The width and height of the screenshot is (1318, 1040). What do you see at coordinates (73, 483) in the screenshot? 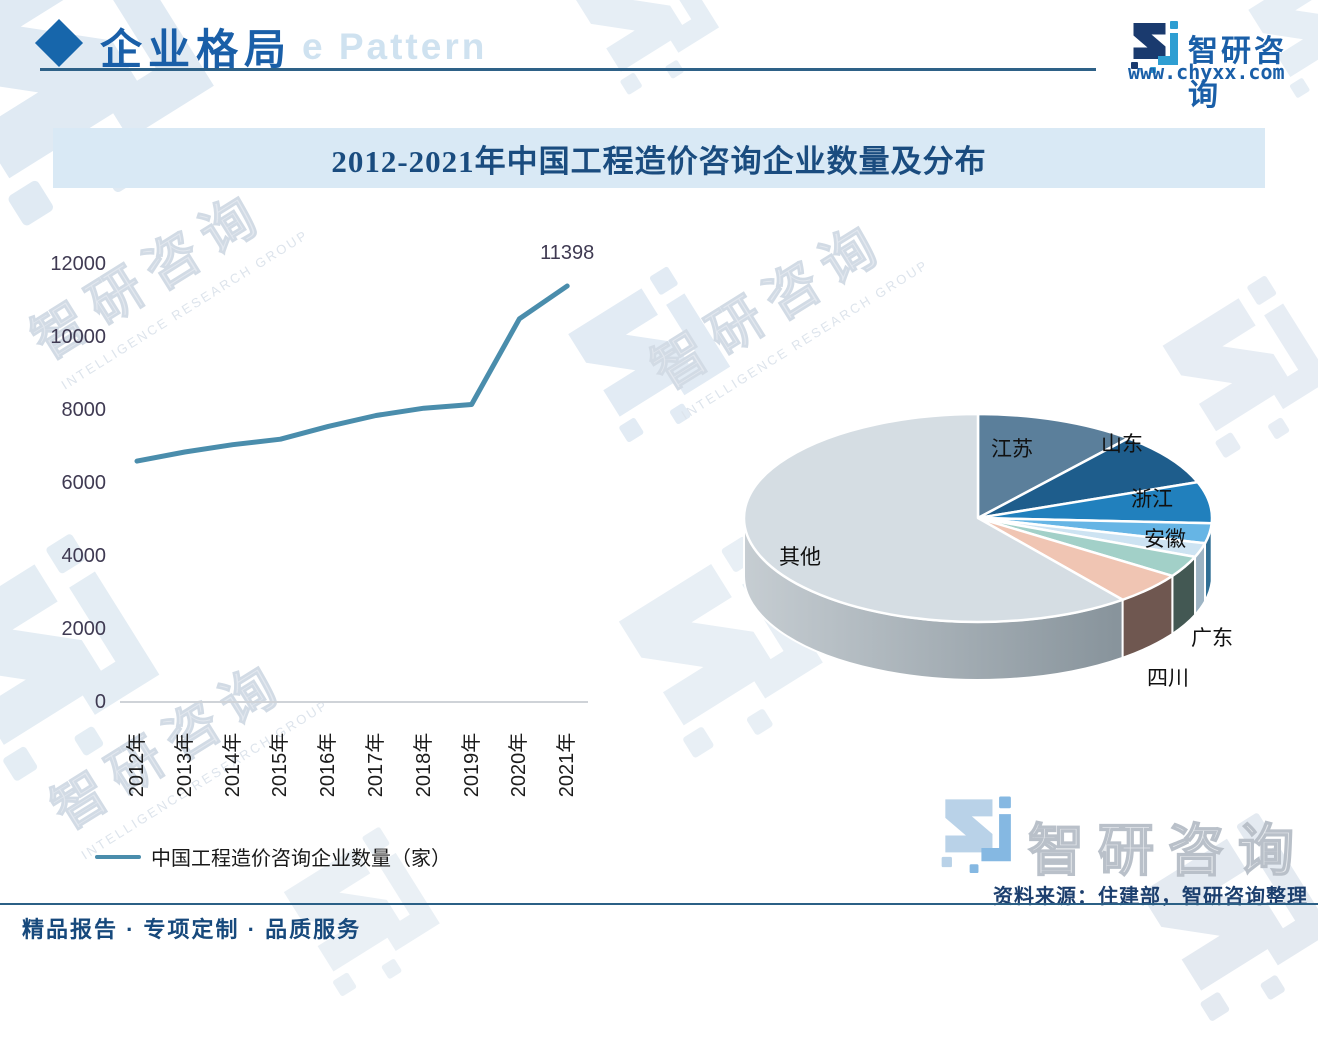
I see `y-axis-label: 6000` at bounding box center [73, 483].